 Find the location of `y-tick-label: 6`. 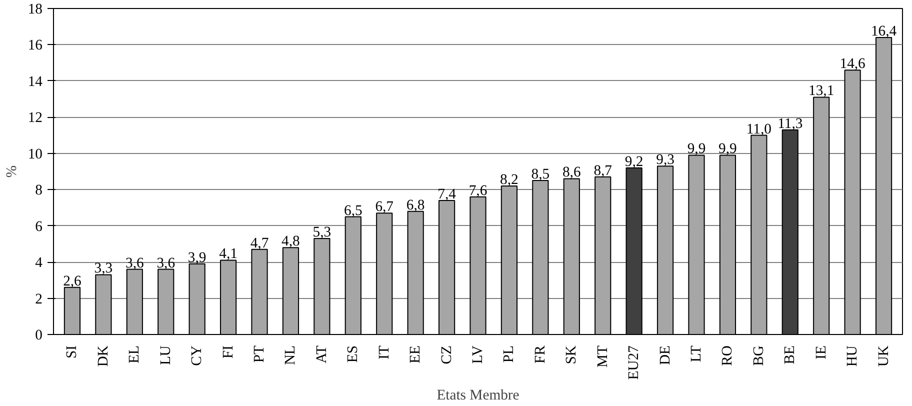

y-tick-label: 6 is located at coordinates (38, 226).